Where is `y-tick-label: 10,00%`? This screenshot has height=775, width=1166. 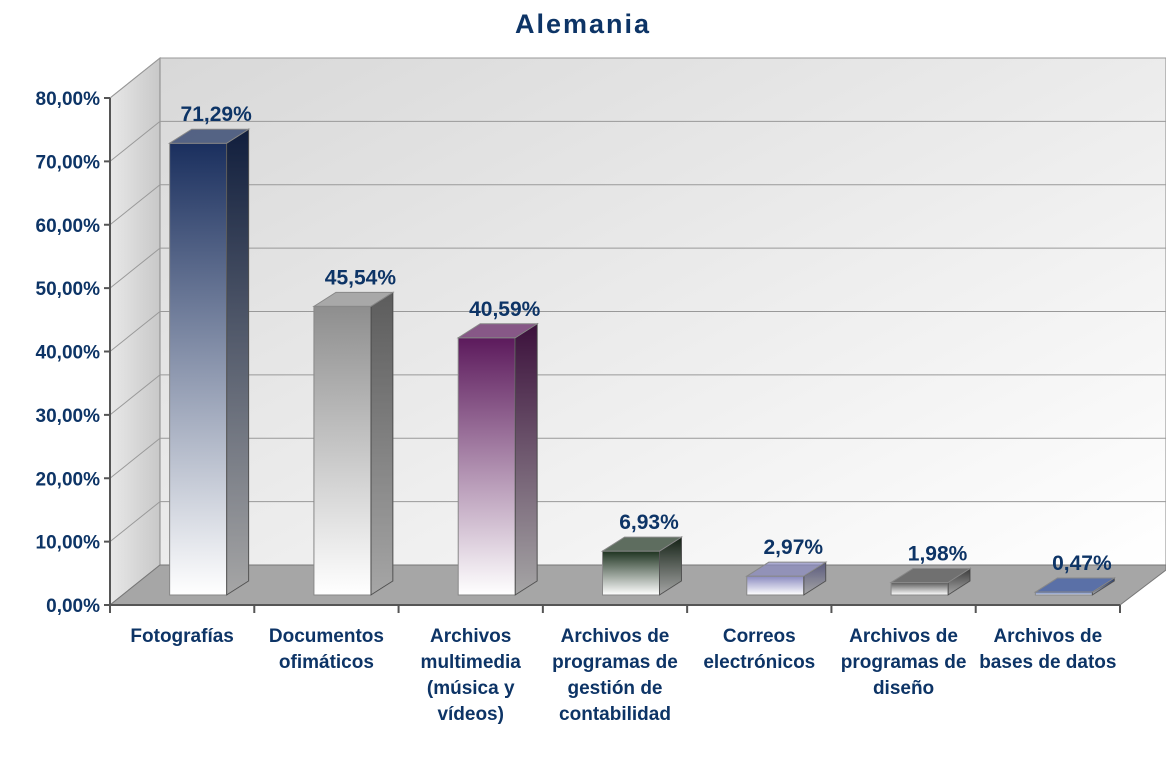
y-tick-label: 10,00% is located at coordinates (68, 543).